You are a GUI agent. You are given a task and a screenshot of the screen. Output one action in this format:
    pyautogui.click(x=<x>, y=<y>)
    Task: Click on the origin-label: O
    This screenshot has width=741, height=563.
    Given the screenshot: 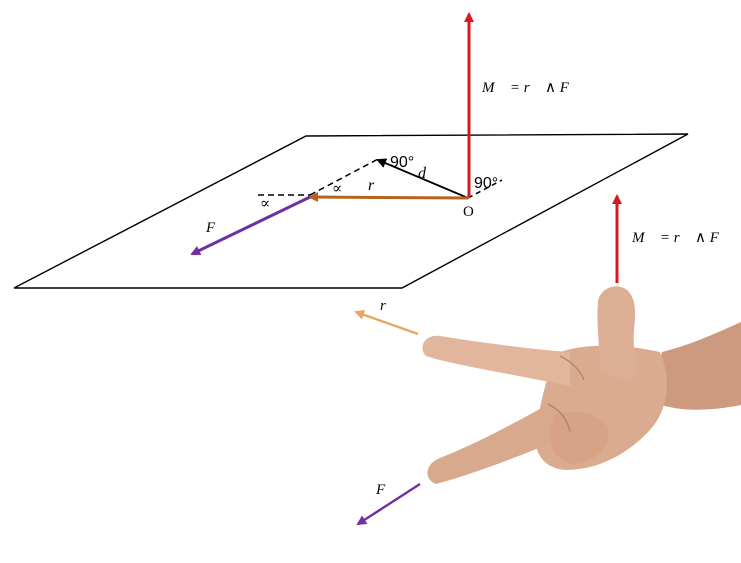 What is the action you would take?
    pyautogui.click(x=468, y=212)
    